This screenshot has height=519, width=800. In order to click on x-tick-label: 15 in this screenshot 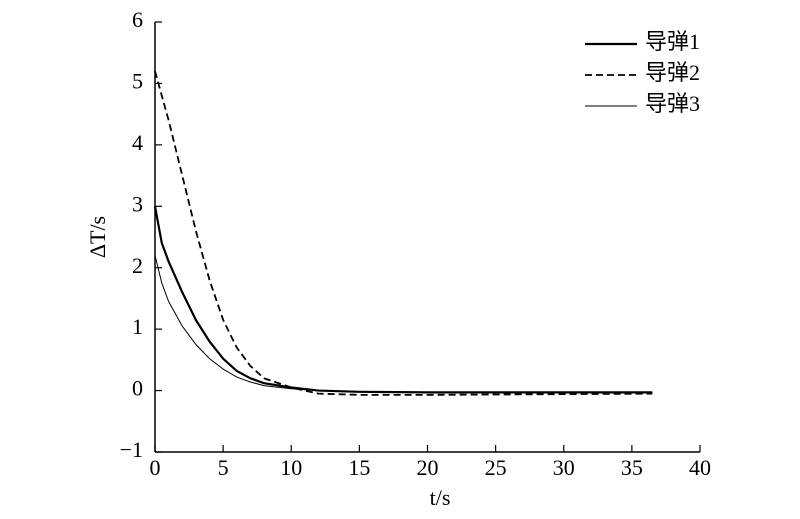, I will do `click(359, 467)`.